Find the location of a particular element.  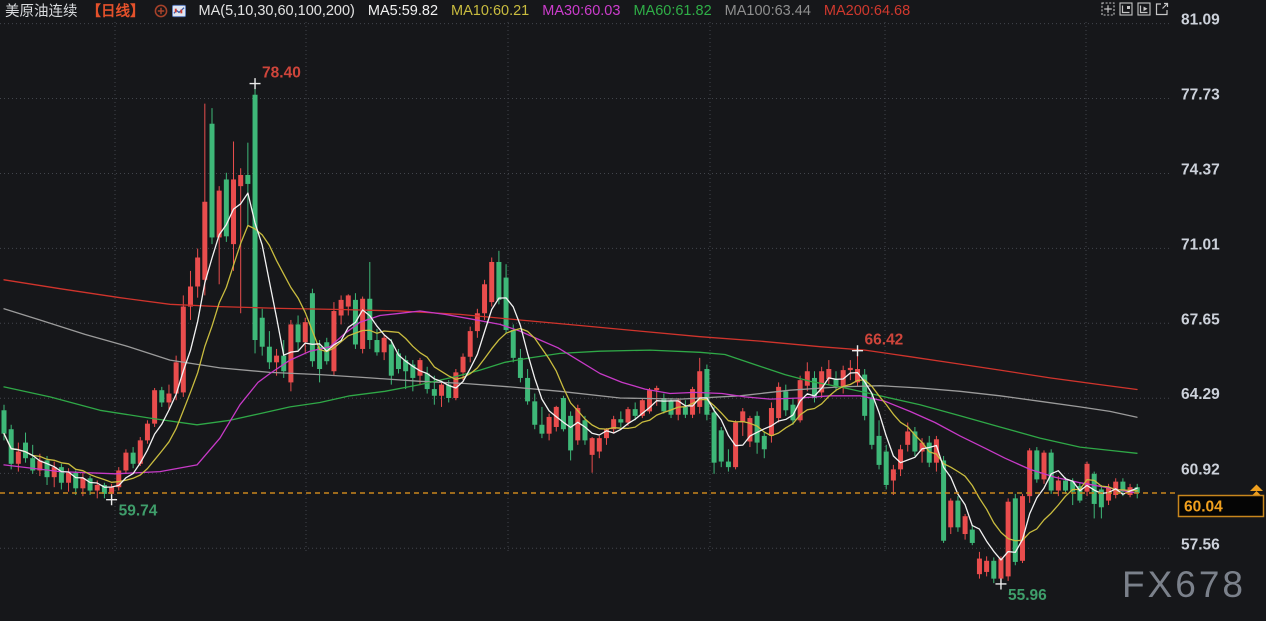

period-label: 【日线】 is located at coordinates (115, 12).